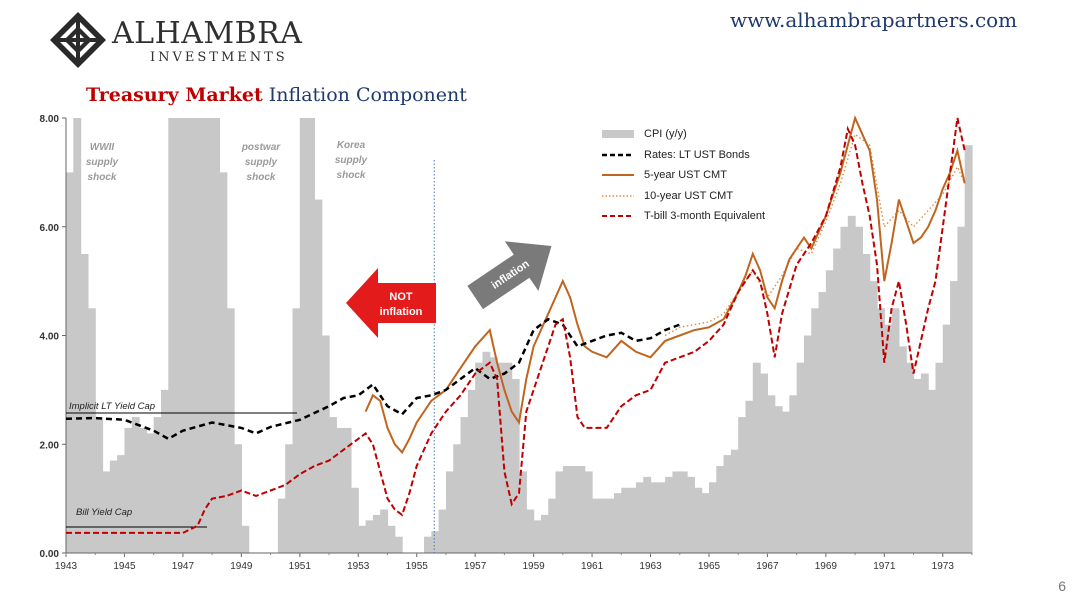 This screenshot has height=608, width=1082. Describe the element at coordinates (618, 196) in the screenshot. I see `legend-swatch-10yr` at that location.